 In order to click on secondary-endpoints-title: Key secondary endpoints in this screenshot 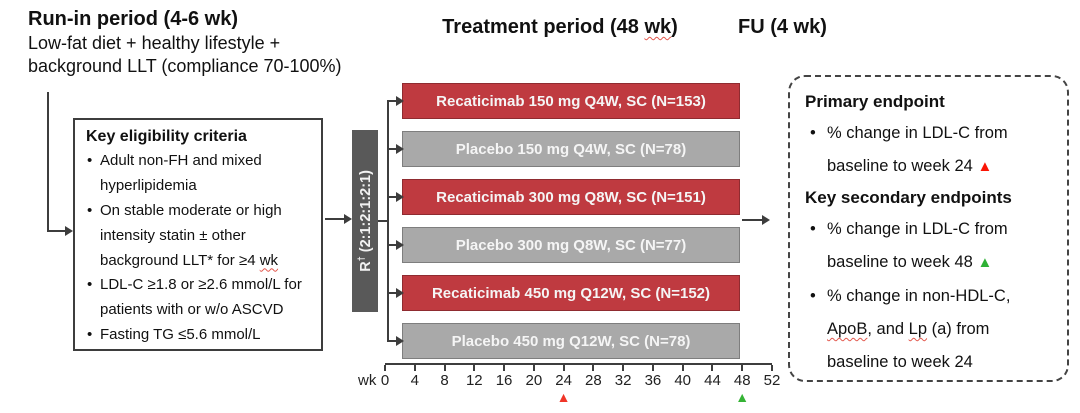, I will do `click(908, 198)`.